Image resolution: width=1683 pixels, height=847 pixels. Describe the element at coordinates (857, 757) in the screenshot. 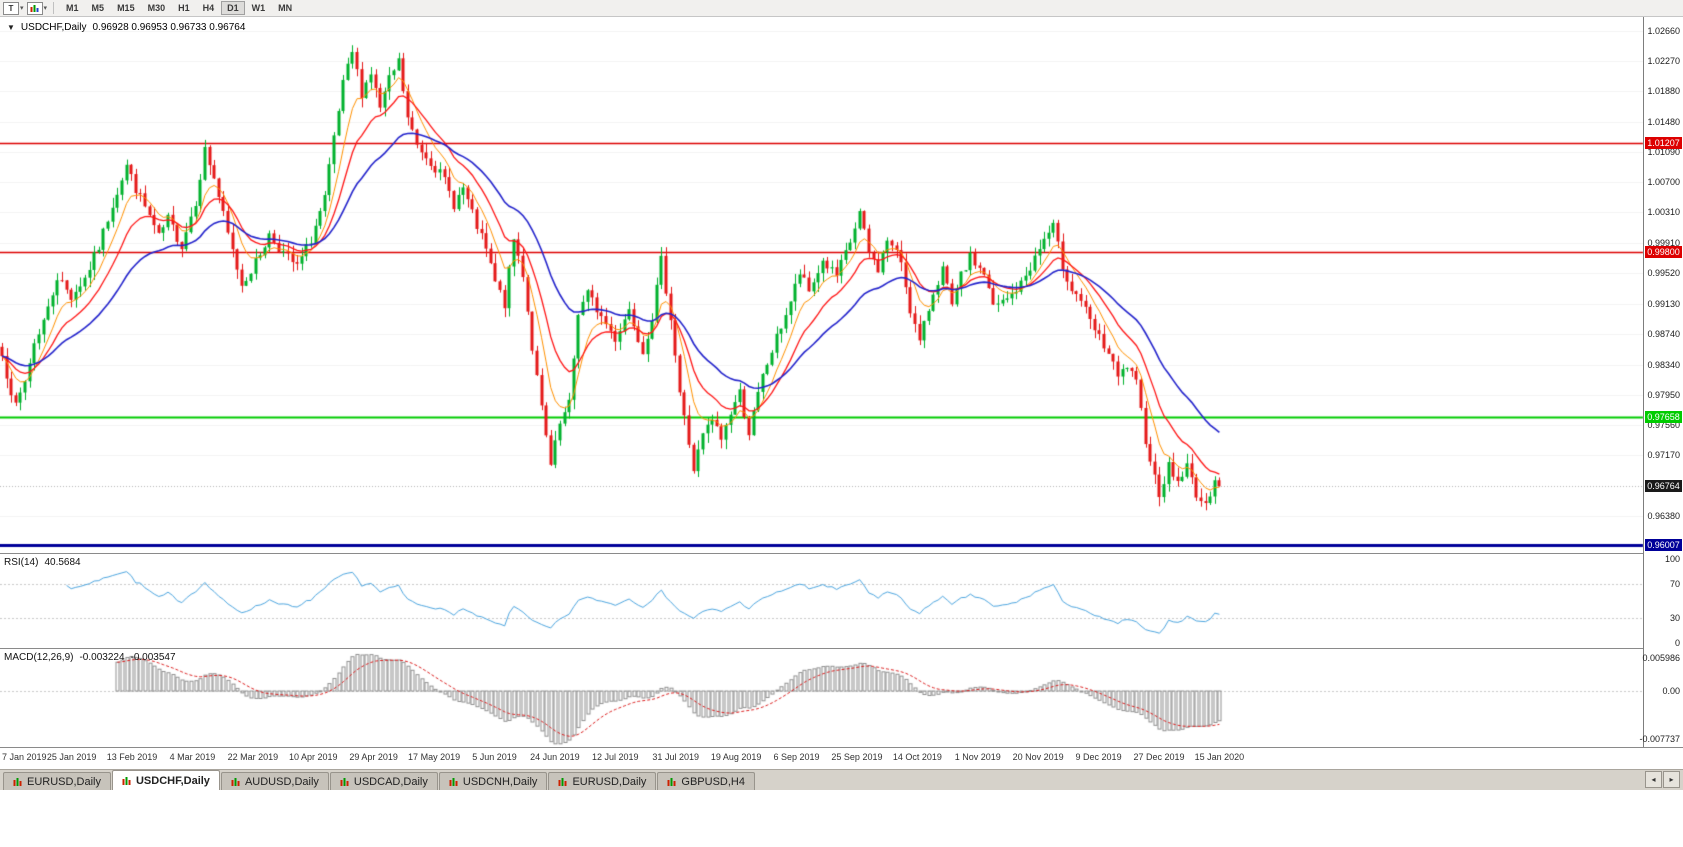

I see `date-tick-label: 25 Sep 2019` at that location.